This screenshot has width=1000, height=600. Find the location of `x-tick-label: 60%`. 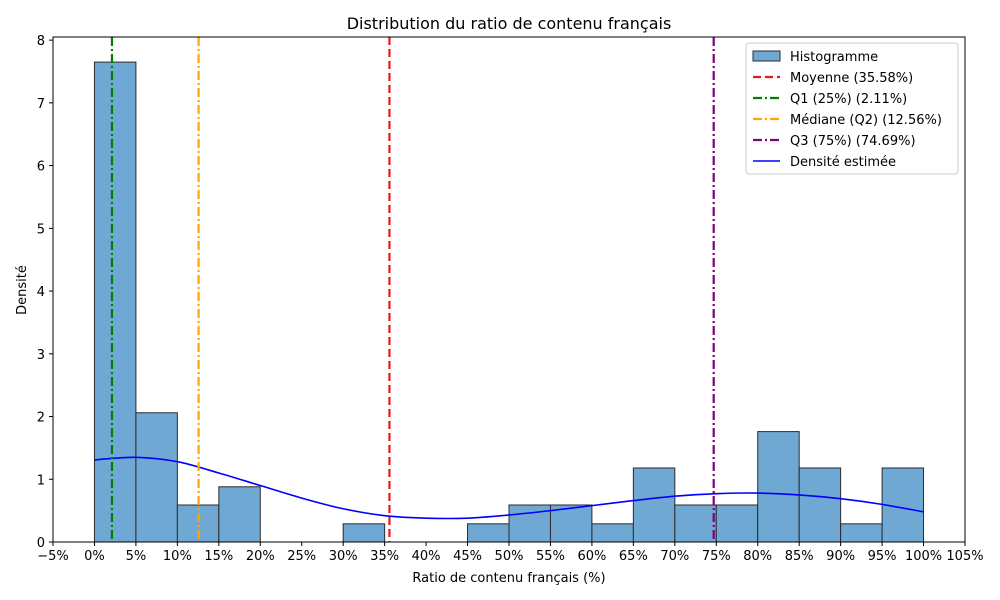

x-tick-label: 60% is located at coordinates (591, 556).